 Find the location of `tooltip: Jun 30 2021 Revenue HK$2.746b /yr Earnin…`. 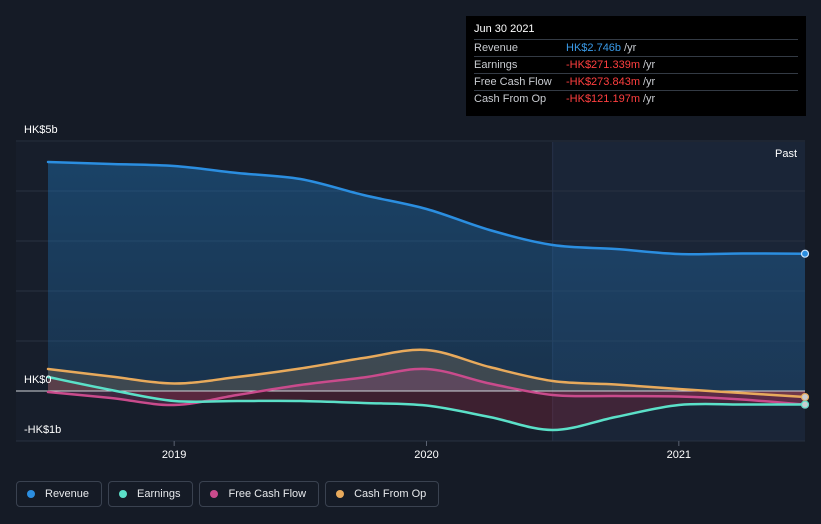

tooltip: Jun 30 2021 Revenue HK$2.746b /yr Earnin… is located at coordinates (636, 66).